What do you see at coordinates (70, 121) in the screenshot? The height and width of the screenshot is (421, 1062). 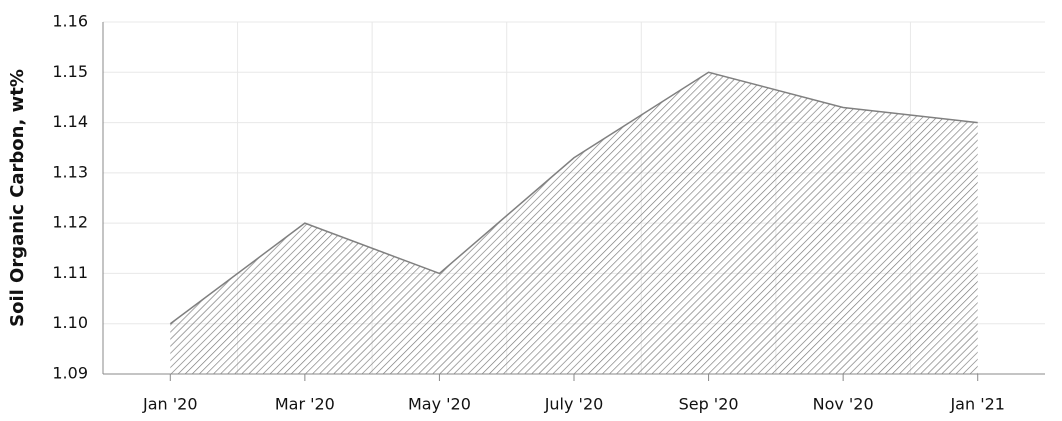 I see `y-tick-label: 1.14` at bounding box center [70, 121].